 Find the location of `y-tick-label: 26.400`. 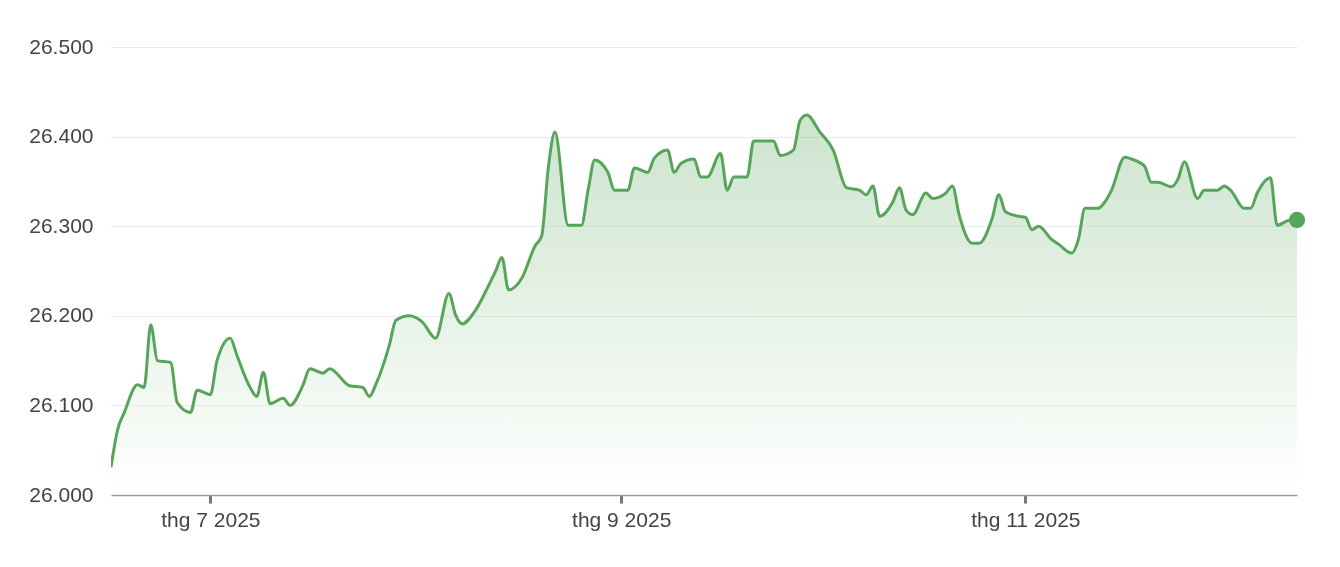

y-tick-label: 26.400 is located at coordinates (61, 136).